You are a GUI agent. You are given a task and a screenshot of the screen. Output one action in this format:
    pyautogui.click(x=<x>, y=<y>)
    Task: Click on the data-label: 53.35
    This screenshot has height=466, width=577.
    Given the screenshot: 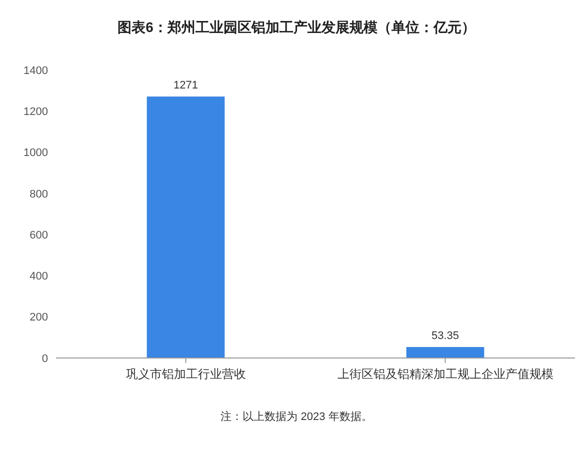 What is the action you would take?
    pyautogui.click(x=445, y=336)
    